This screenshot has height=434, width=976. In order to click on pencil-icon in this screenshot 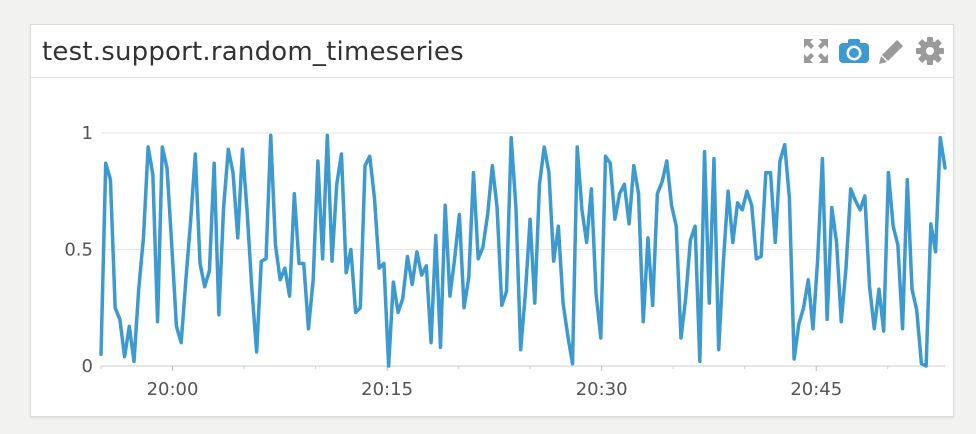, I will do `click(891, 52)`.